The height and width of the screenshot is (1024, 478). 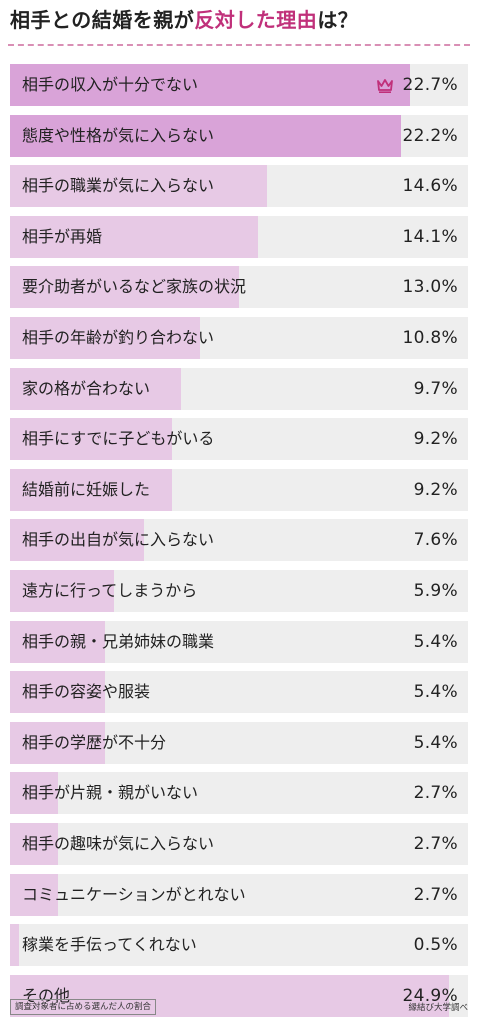 What do you see at coordinates (239, 742) in the screenshot?
I see `bar-row: 相手の学歴が不十分 5.4%` at bounding box center [239, 742].